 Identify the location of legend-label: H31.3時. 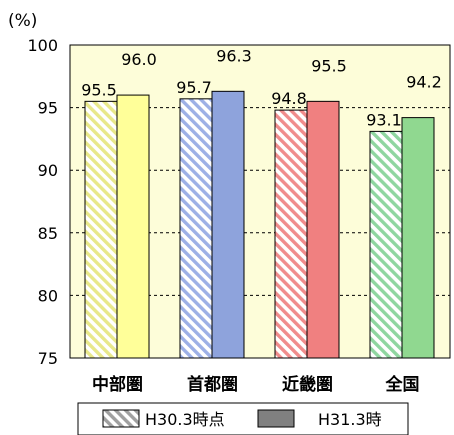
(350, 419).